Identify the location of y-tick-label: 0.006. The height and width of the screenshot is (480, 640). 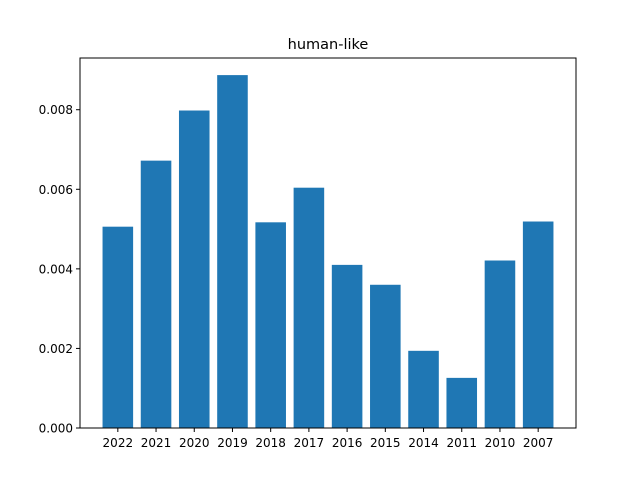
(56, 190).